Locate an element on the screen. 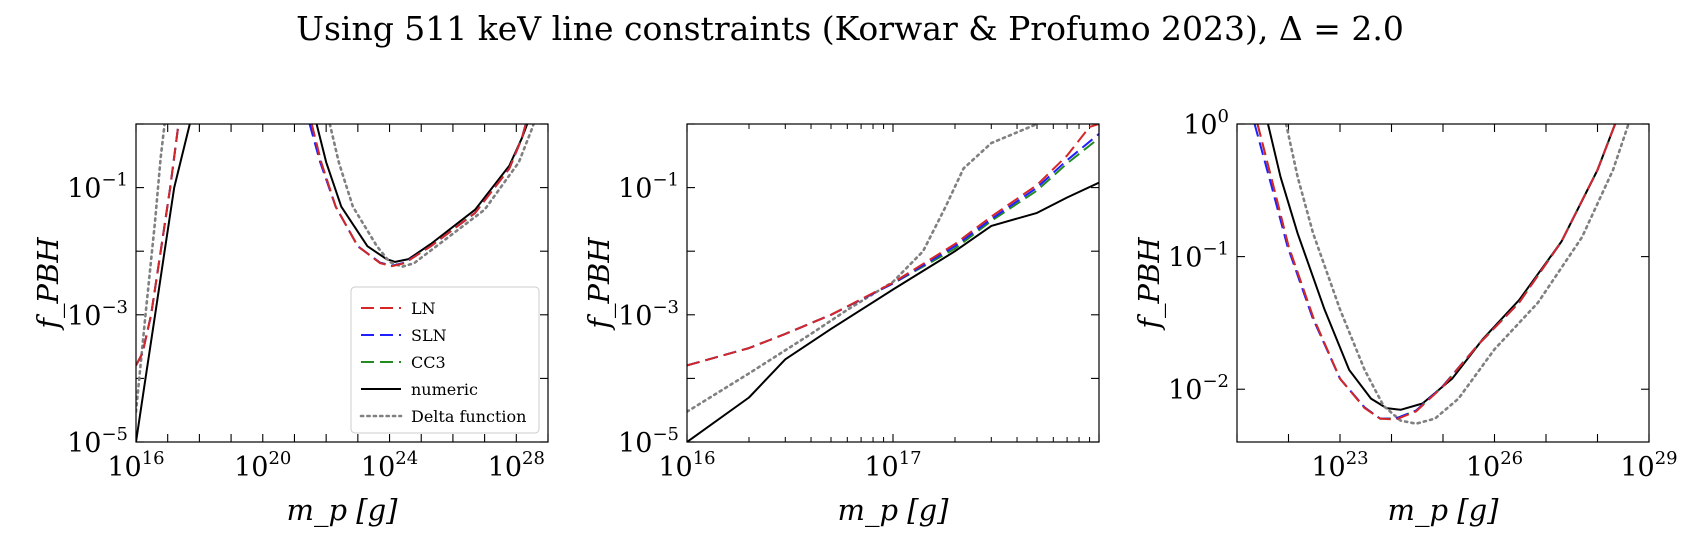 Image resolution: width=1700 pixels, height=550 pixels. legend-label: CC3 is located at coordinates (428, 362).